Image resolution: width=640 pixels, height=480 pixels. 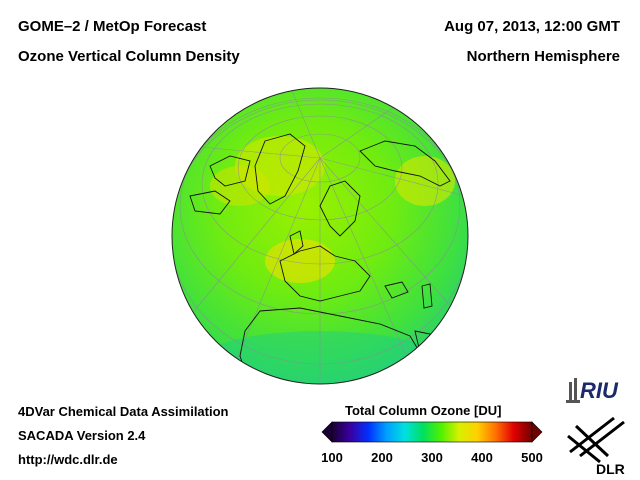 I want to click on colorbar-title: Total Column Ozone [DU], so click(x=423, y=410).